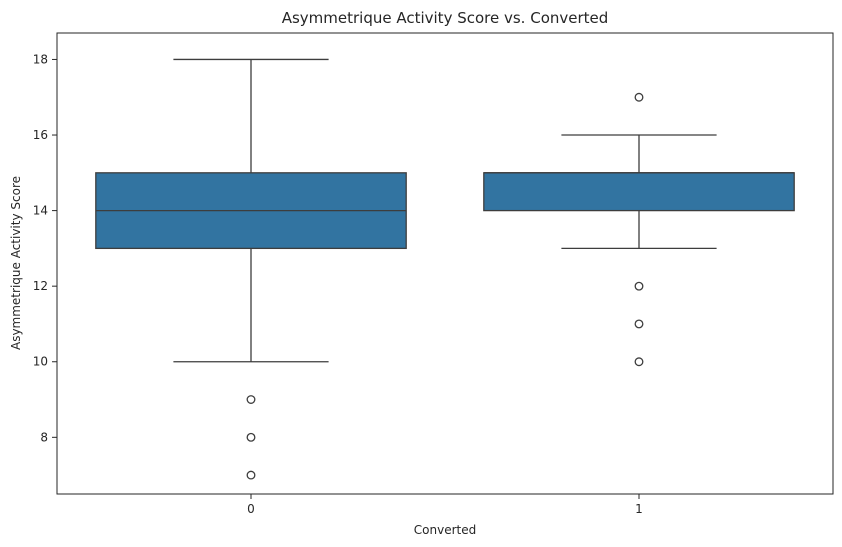 This screenshot has height=547, width=842. Describe the element at coordinates (445, 530) in the screenshot. I see `x-axis-label: Converted` at that location.